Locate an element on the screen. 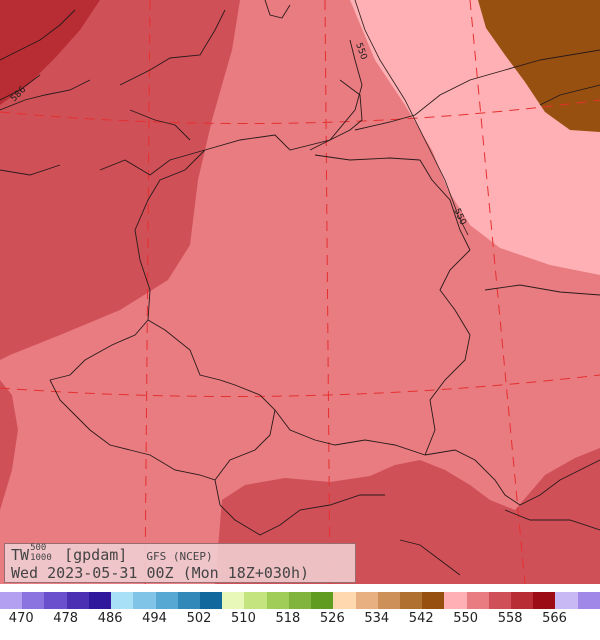 This screenshot has width=600, height=640. run-time: Wed 2023-05-31 00Z (Mon 18Z+030h) is located at coordinates (160, 573).